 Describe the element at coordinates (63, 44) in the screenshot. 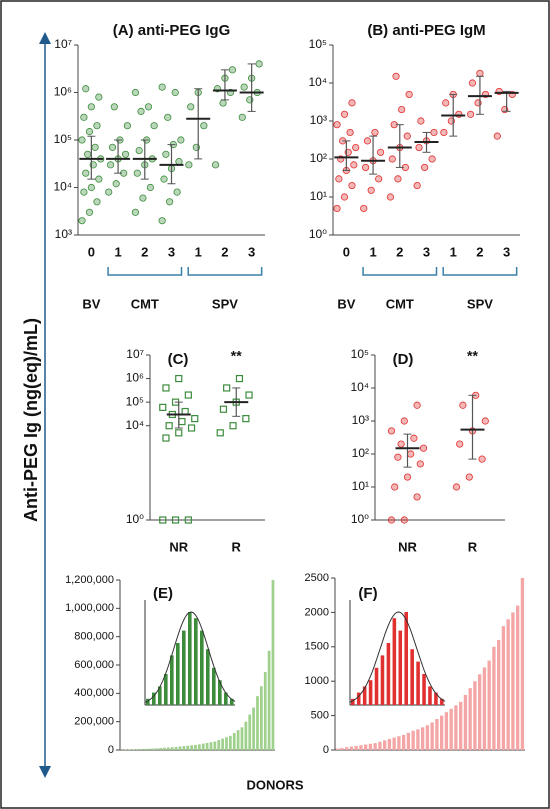

I see `y-tick-label: 10⁷` at that location.